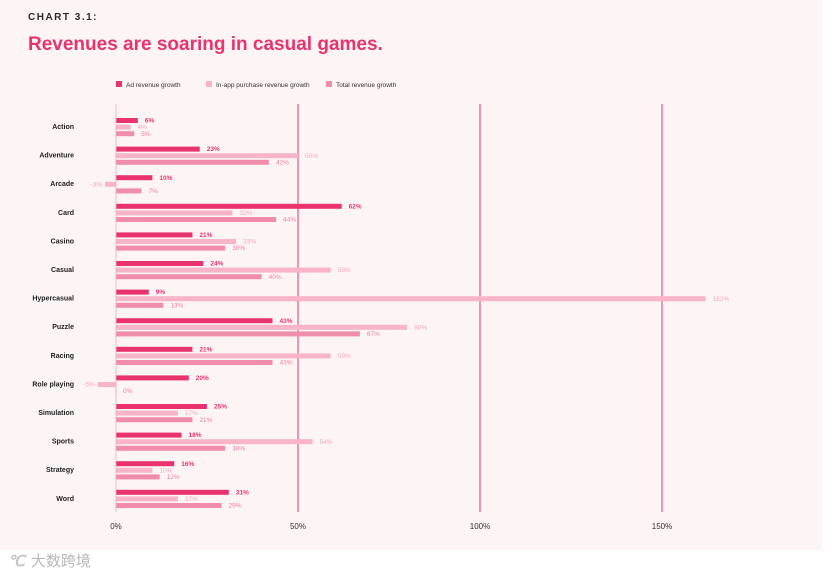  What do you see at coordinates (662, 526) in the screenshot?
I see `x-tick-label: 150%` at bounding box center [662, 526].